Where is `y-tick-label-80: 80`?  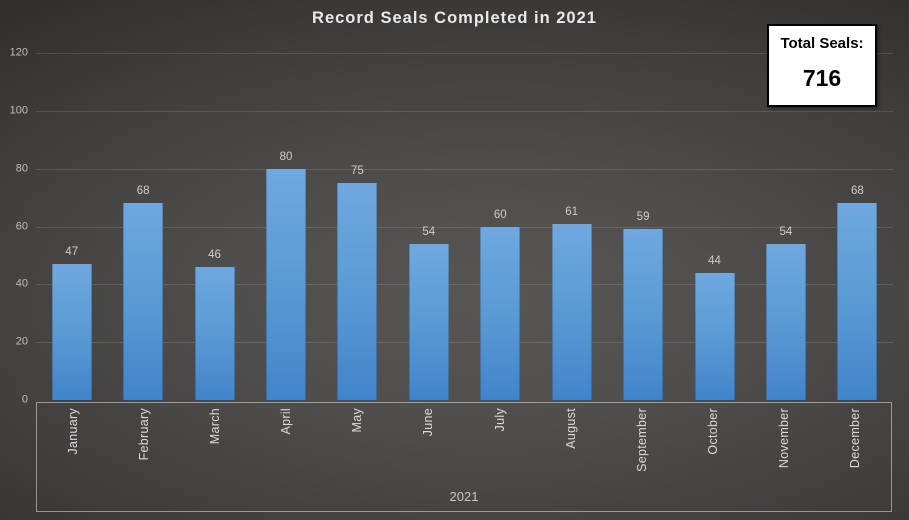 y-tick-label-80: 80 is located at coordinates (21, 168).